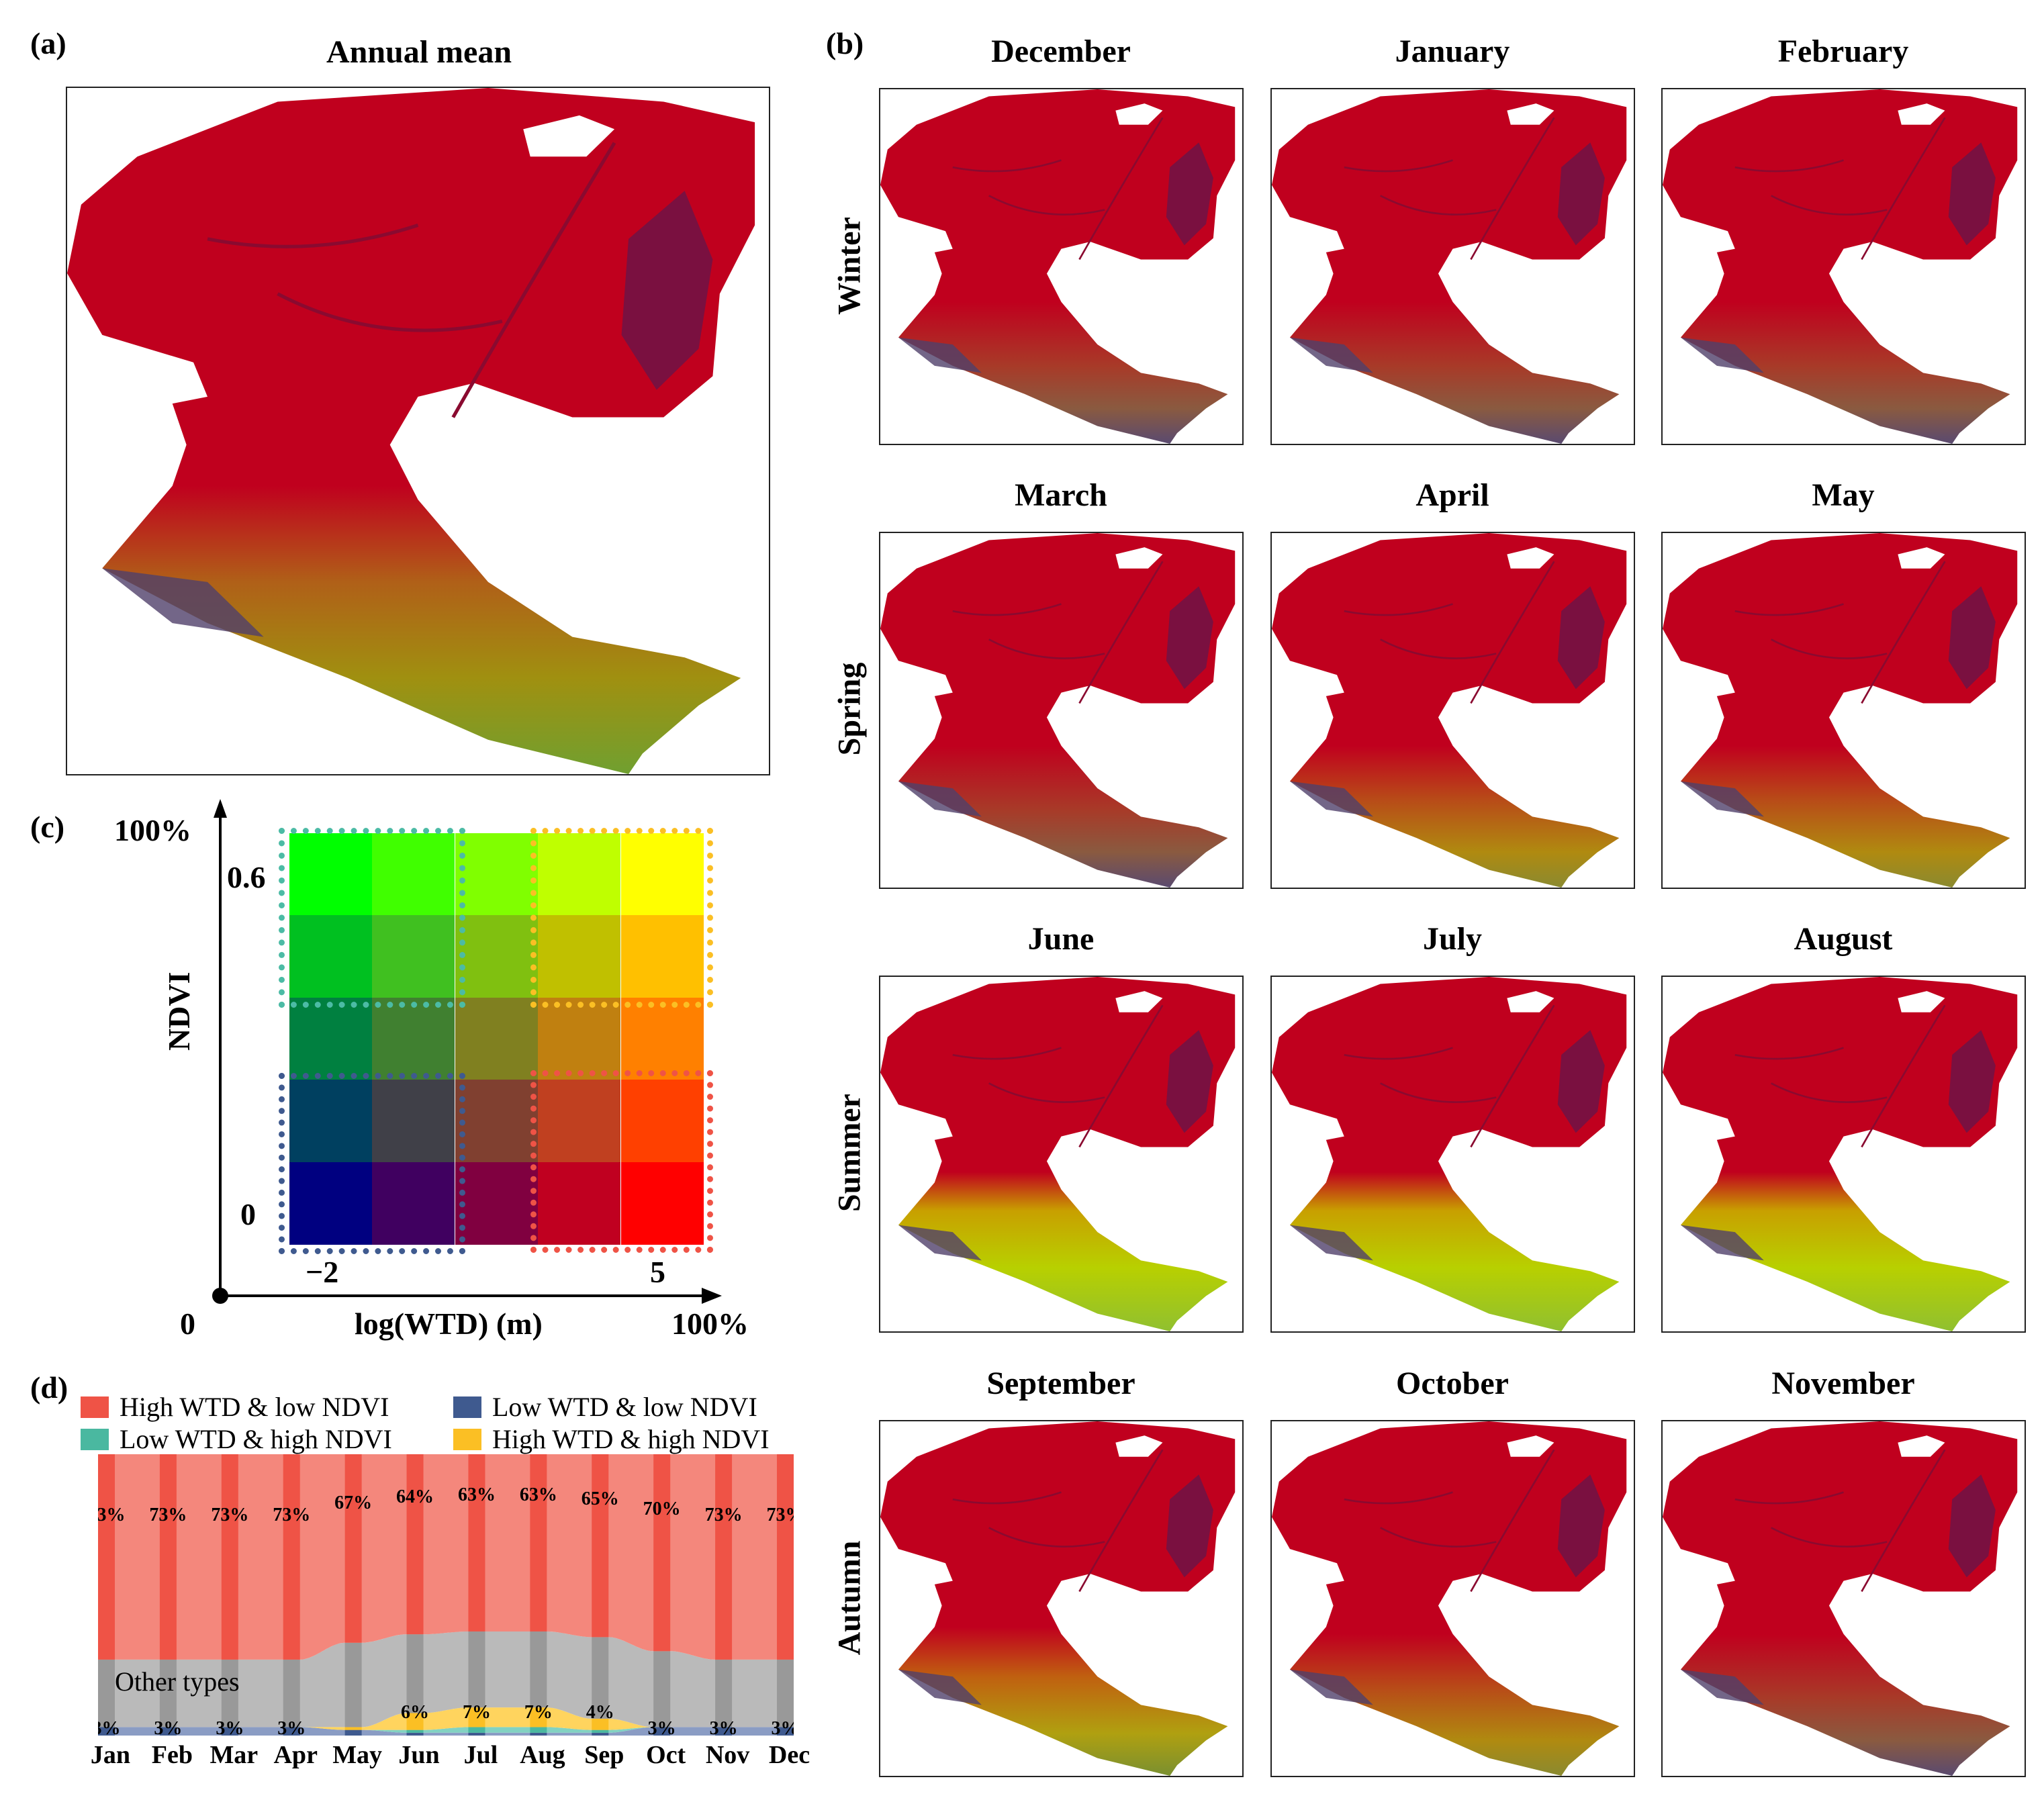 The image size is (2044, 1800). Describe the element at coordinates (220, 808) in the screenshot. I see `y-axis-arrow-icon` at that location.